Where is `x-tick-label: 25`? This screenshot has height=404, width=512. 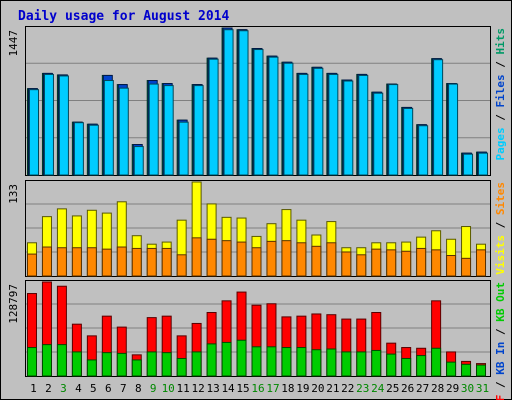 x-tick-label: 25 is located at coordinates (392, 388).